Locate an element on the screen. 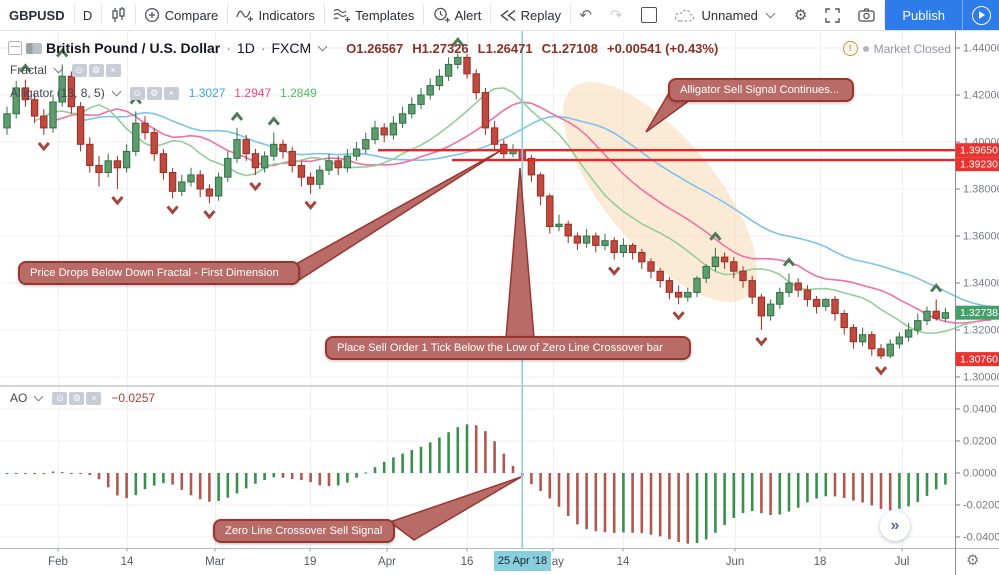  toolbar-right-group: Unnamed ⚙ Publish is located at coordinates (815, 15).